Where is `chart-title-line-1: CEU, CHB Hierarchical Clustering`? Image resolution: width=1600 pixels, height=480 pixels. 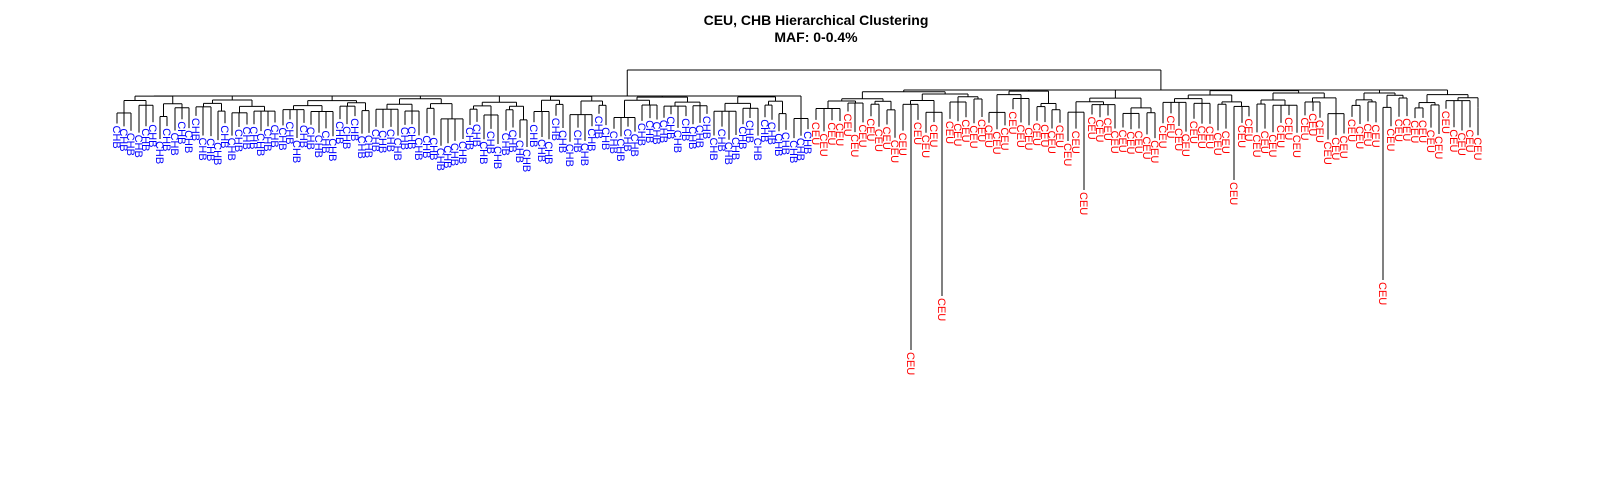 chart-title-line-1: CEU, CHB Hierarchical Clustering is located at coordinates (816, 20).